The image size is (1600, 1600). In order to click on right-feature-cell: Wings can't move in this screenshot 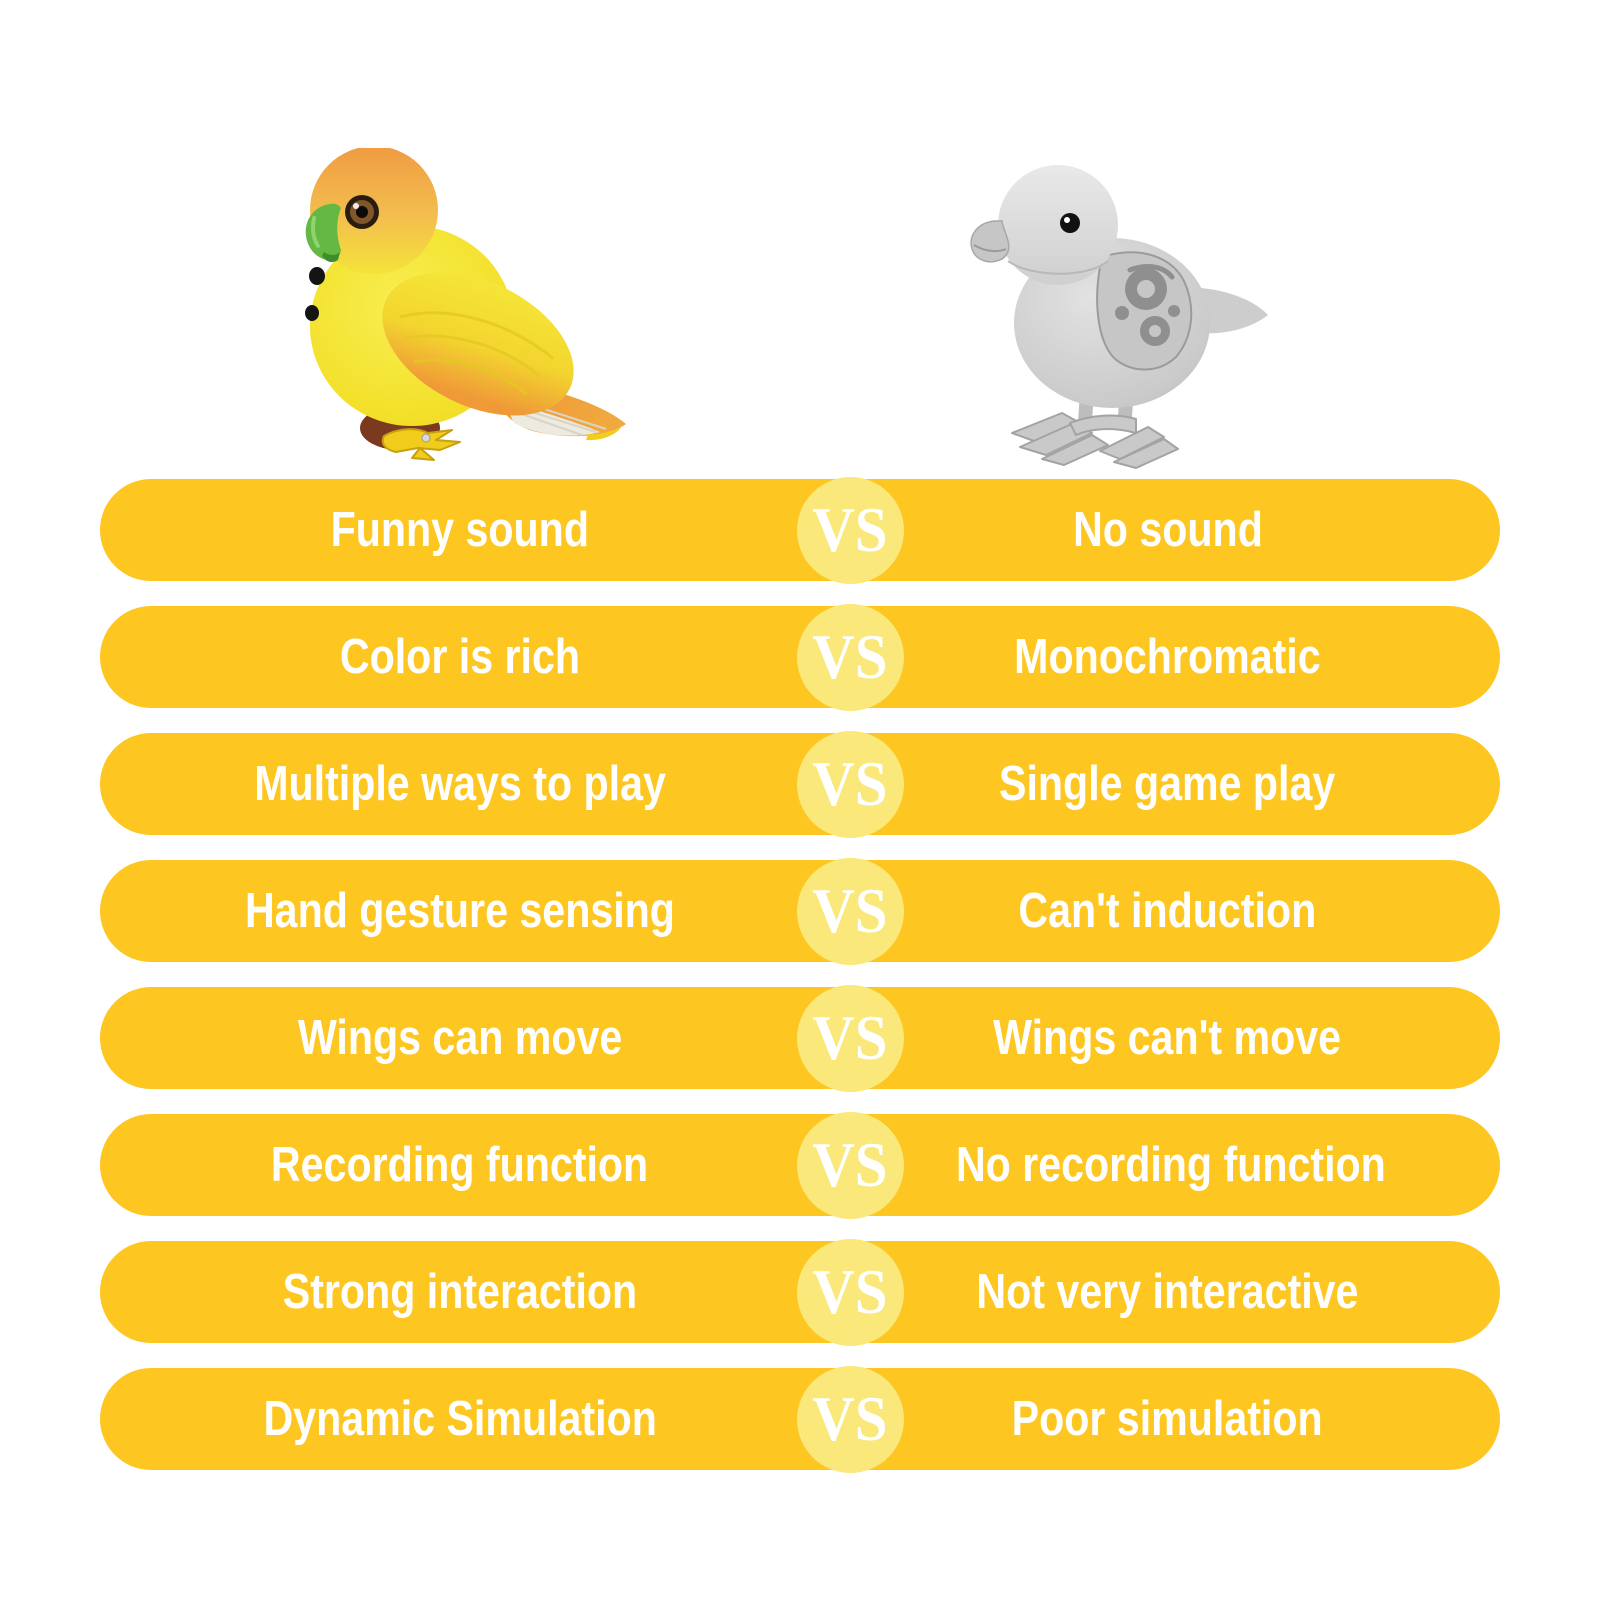, I will do `click(1207, 1038)`.